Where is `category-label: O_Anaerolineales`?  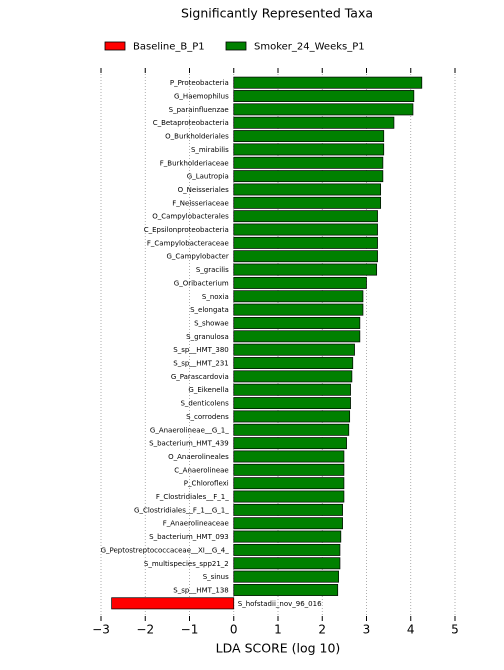
category-label: O_Anaerolineales is located at coordinates (198, 457).